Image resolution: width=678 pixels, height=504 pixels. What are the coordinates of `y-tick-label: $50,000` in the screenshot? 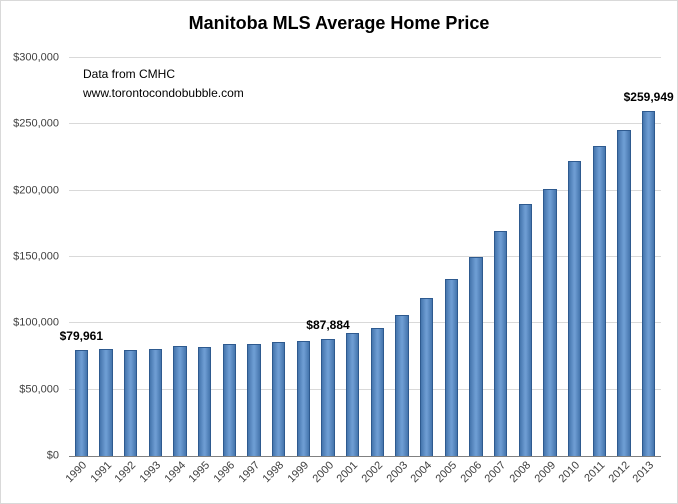 It's located at (39, 389).